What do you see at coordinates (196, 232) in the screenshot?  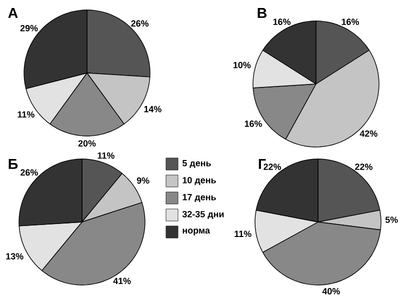 I see `legend-label: норма` at bounding box center [196, 232].